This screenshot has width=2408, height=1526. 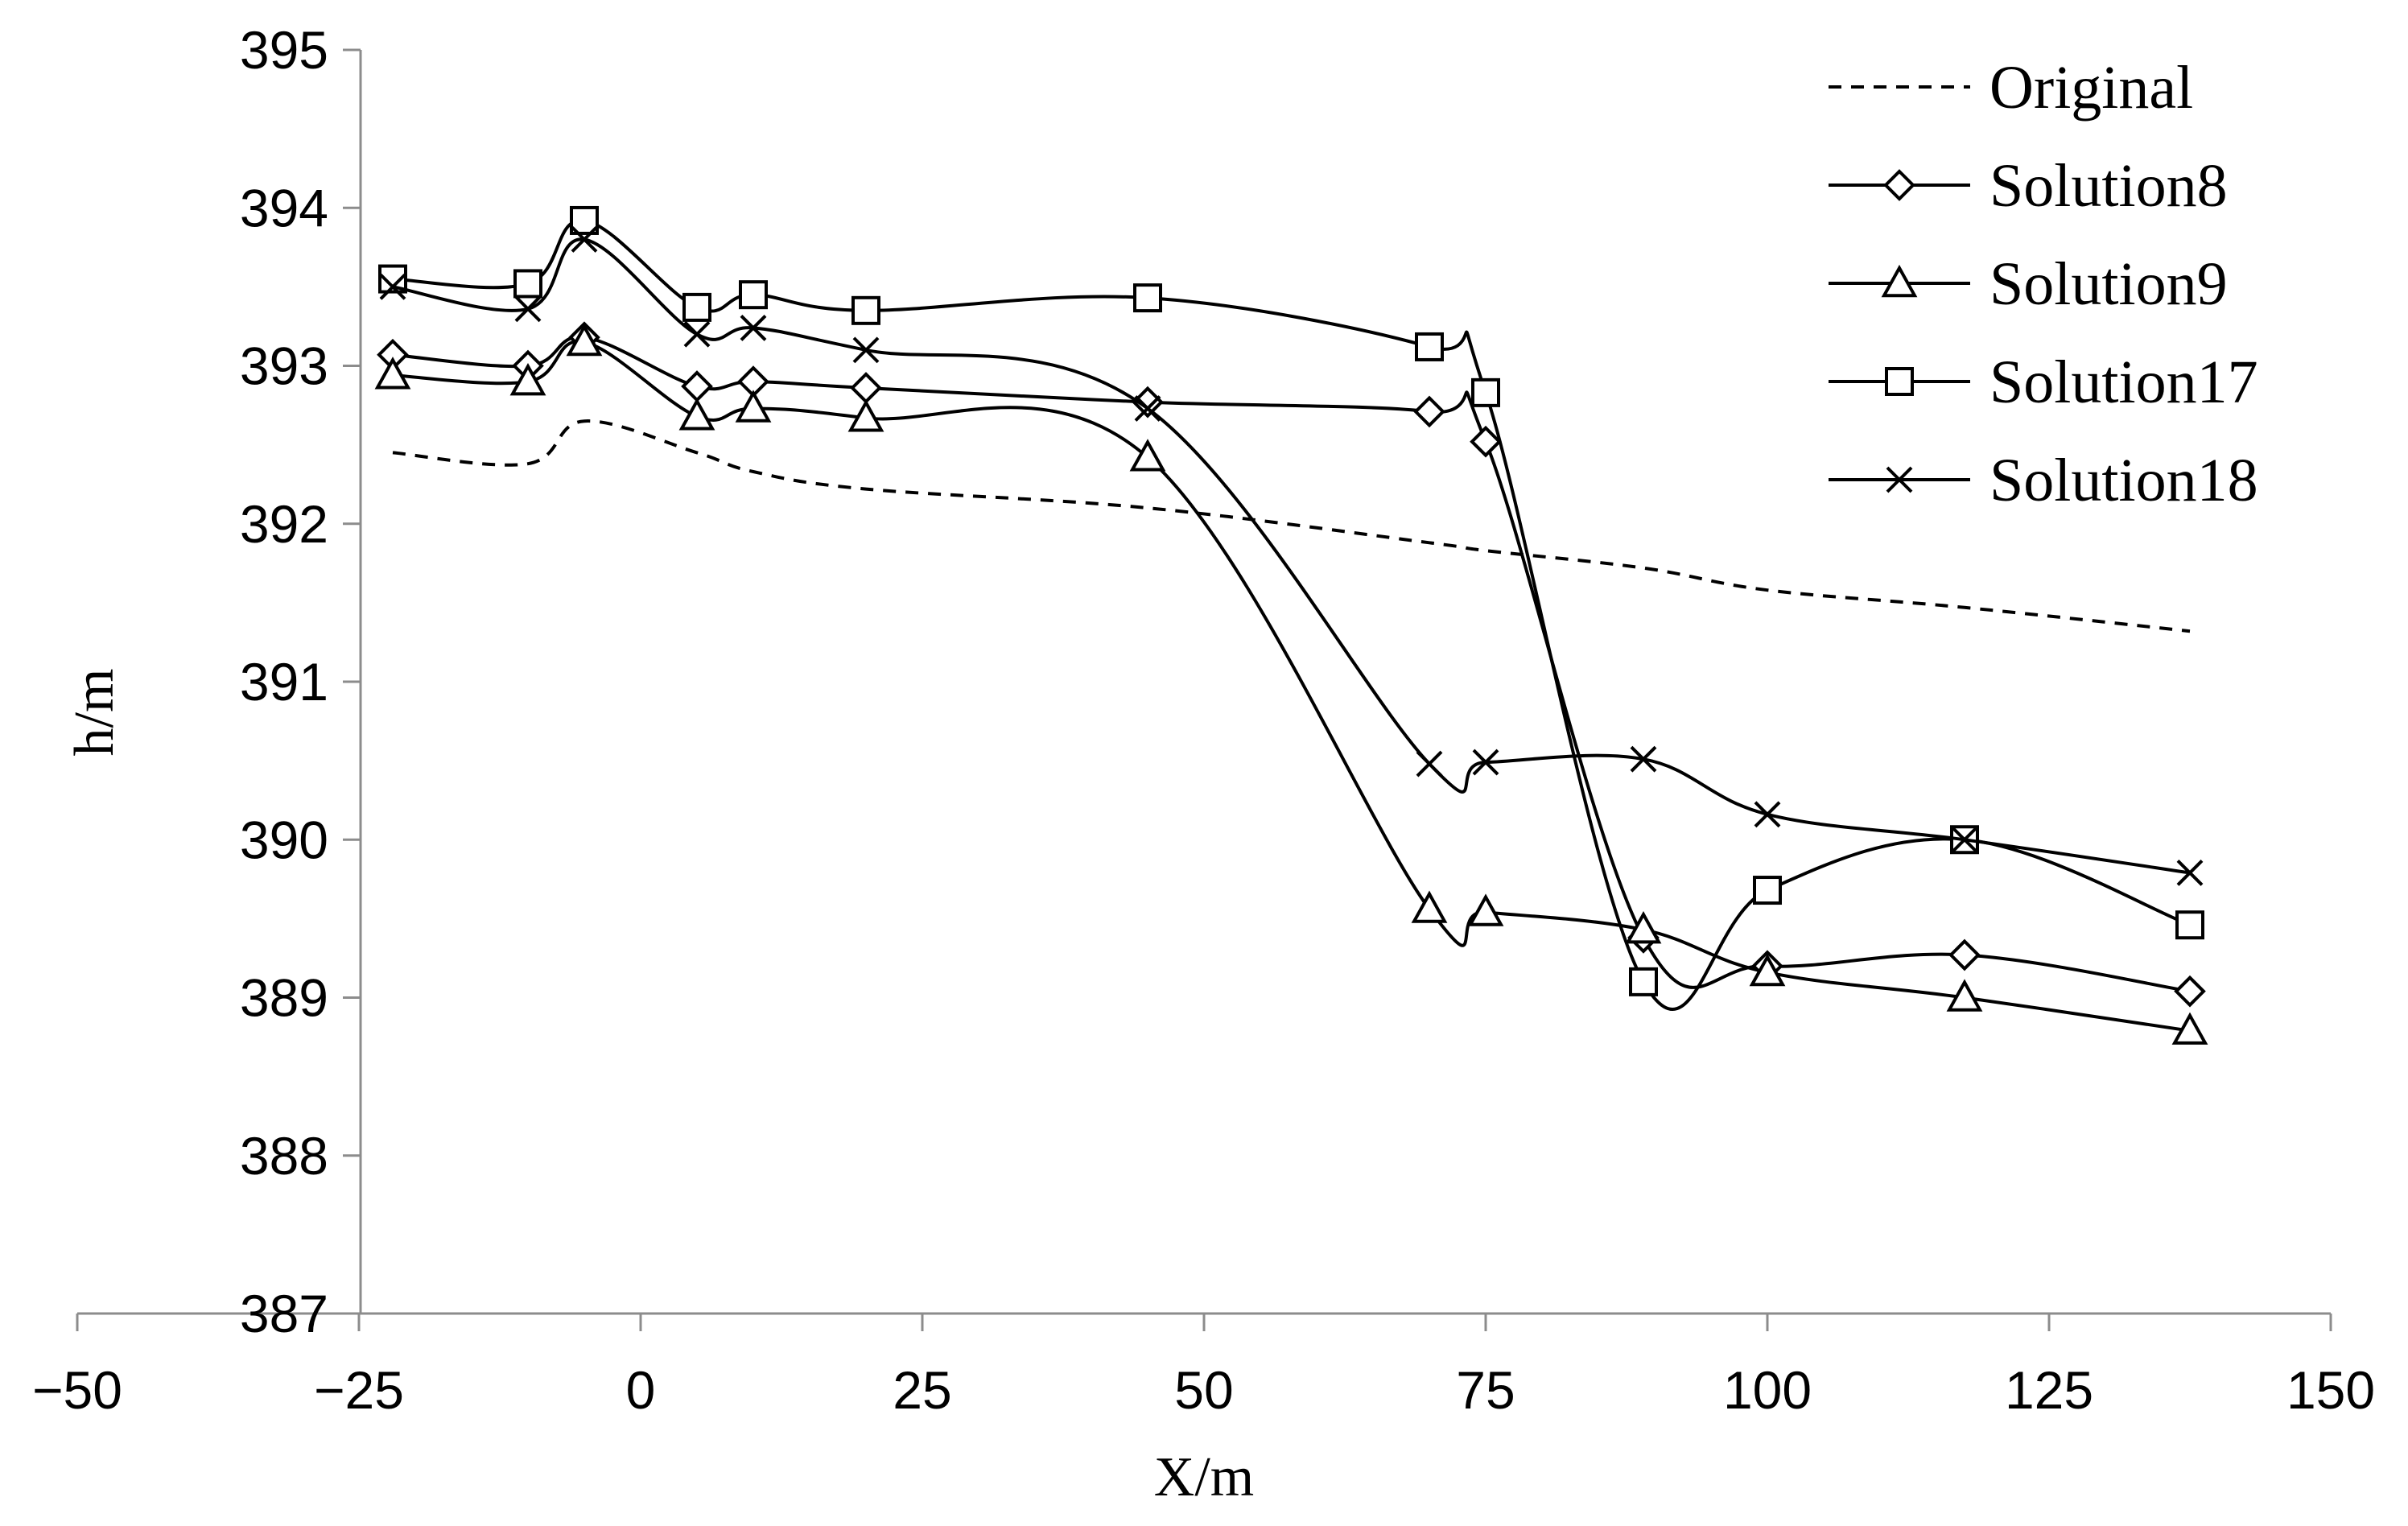 What do you see at coordinates (284, 1156) in the screenshot?
I see `y-tick-label: 388` at bounding box center [284, 1156].